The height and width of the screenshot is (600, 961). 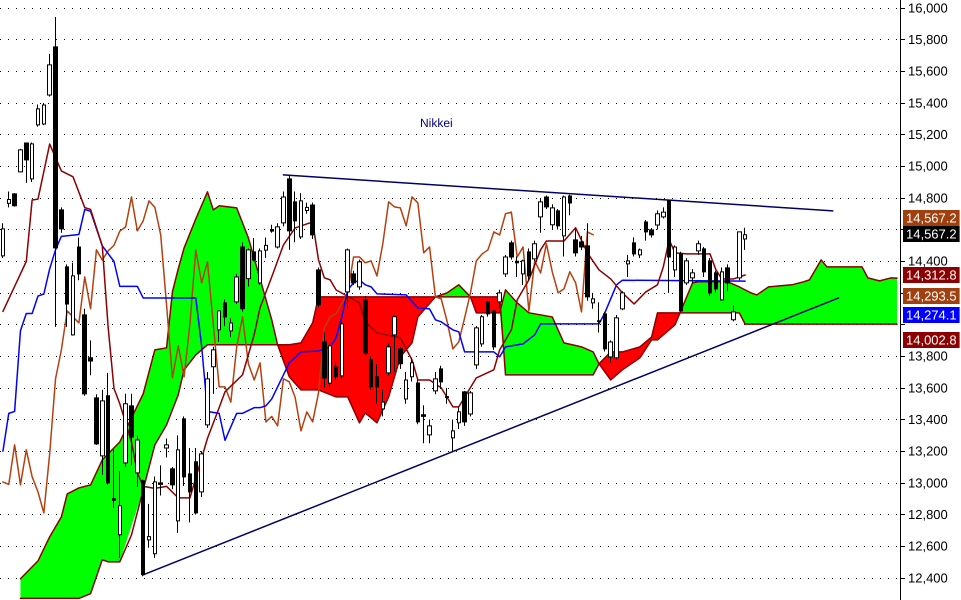 What do you see at coordinates (928, 578) in the screenshot?
I see `y-tick-label: 12,400` at bounding box center [928, 578].